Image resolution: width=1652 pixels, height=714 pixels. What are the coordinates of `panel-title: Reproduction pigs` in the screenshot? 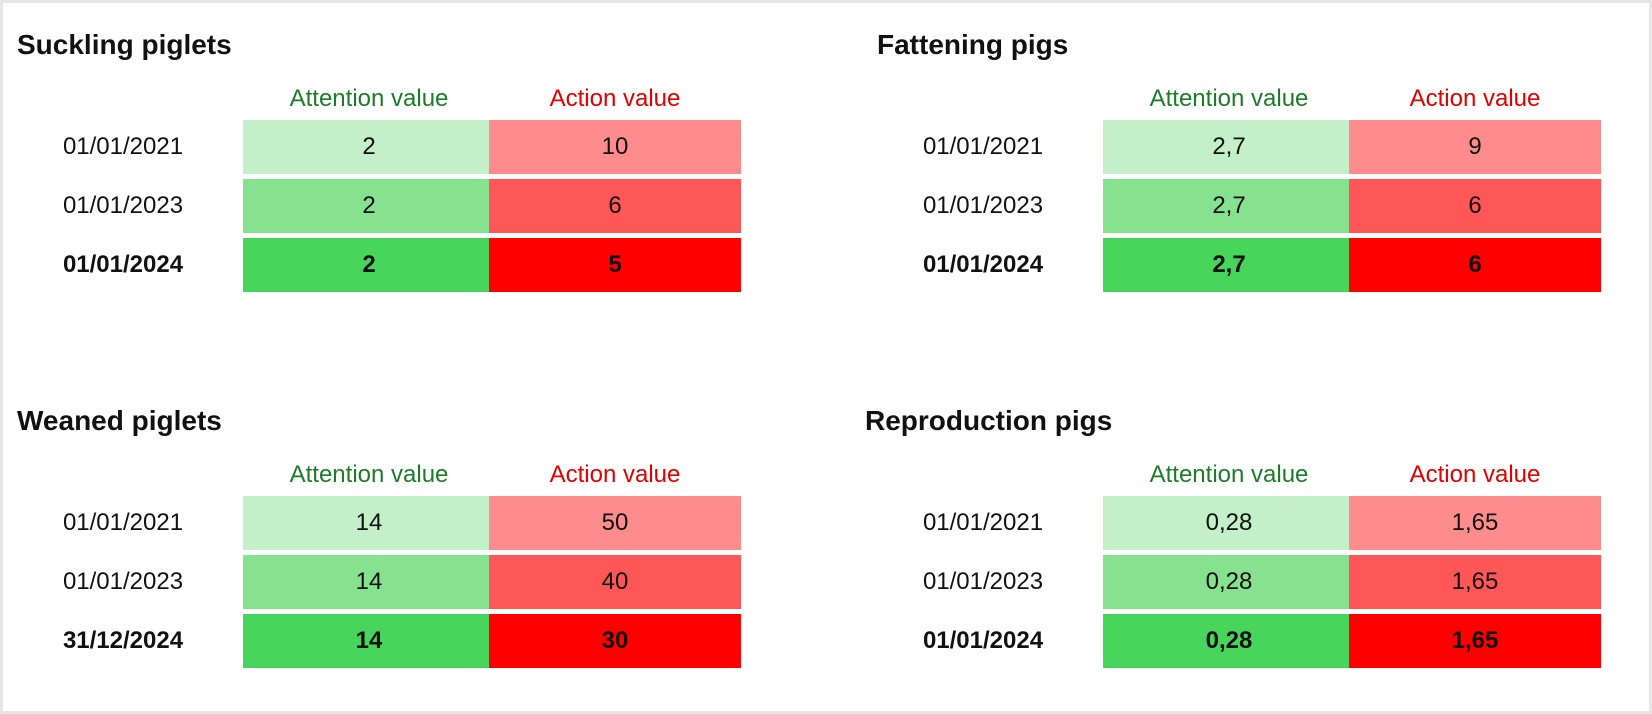 It's located at (989, 420).